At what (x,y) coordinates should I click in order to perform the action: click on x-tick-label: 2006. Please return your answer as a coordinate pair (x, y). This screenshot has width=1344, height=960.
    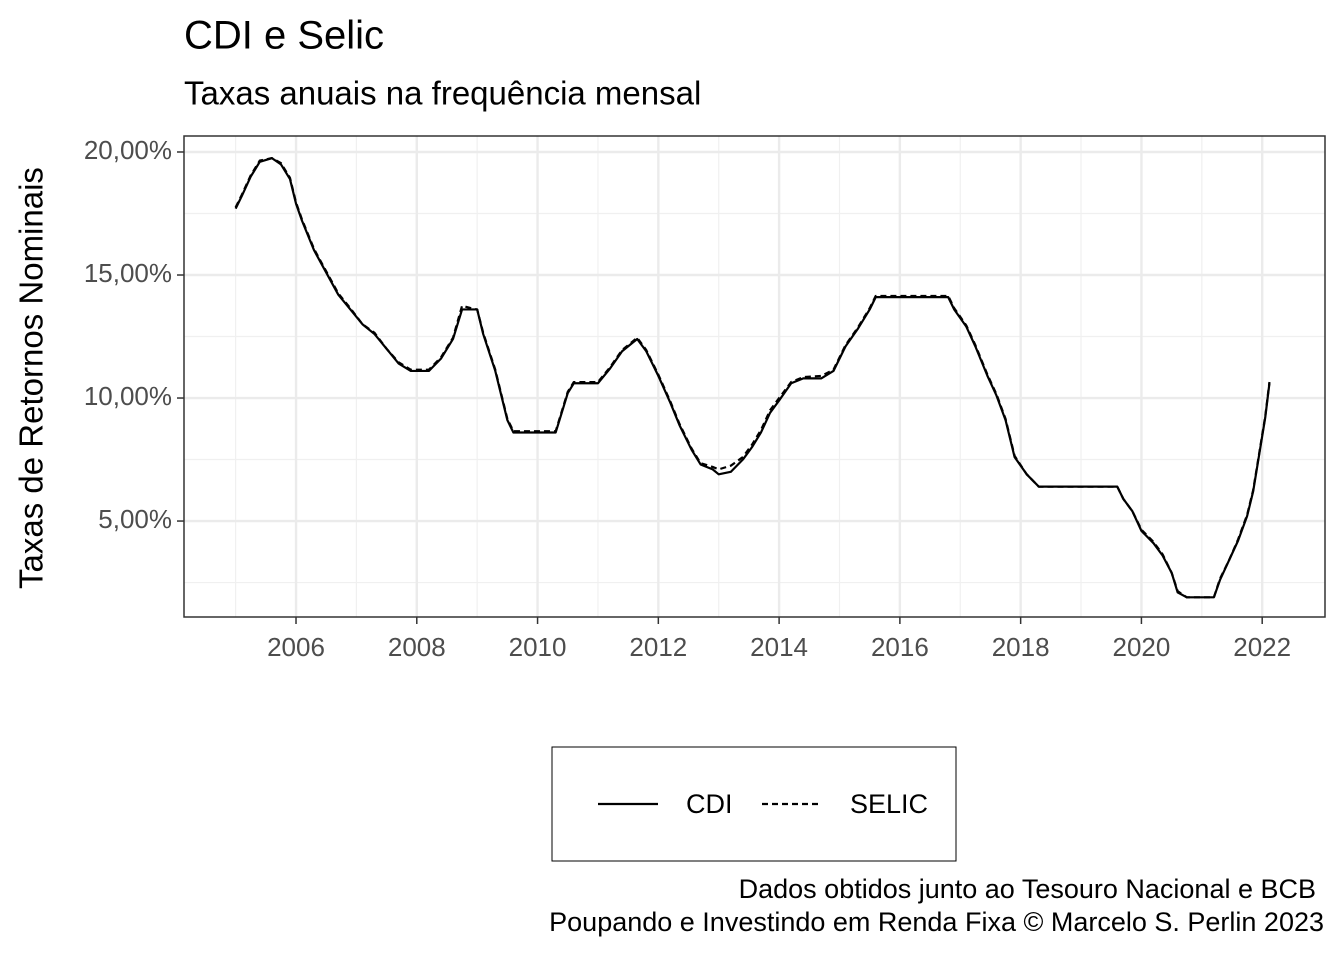
    Looking at the image, I should click on (296, 647).